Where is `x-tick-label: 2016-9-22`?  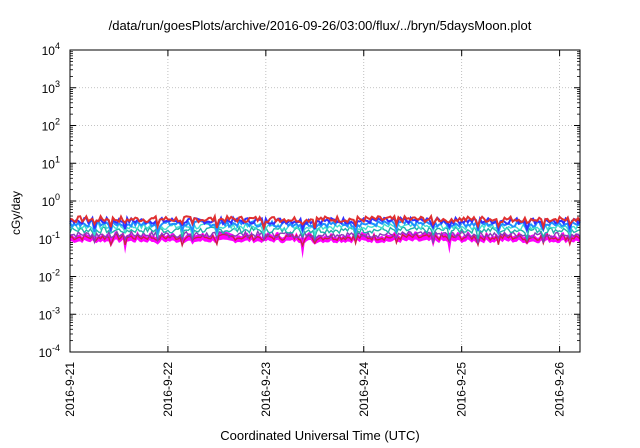
x-tick-label: 2016-9-22 is located at coordinates (168, 389).